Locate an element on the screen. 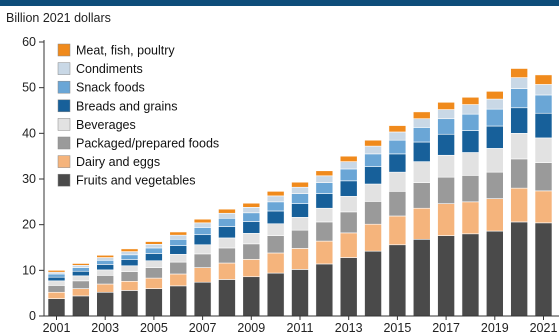  y-axis: 0 10 20 30 40 50 60 is located at coordinates (33, 179).